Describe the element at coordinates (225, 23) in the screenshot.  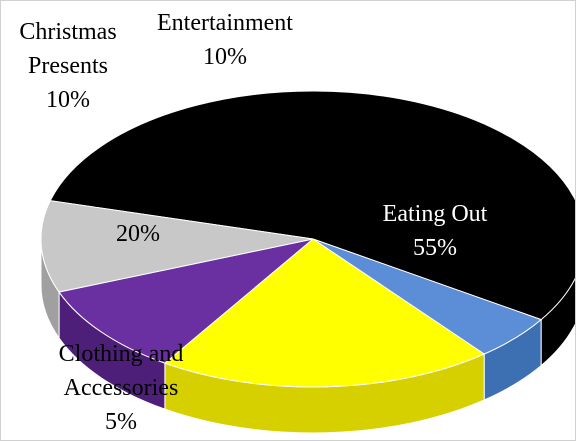
I see `label-line: Entertainment` at that location.